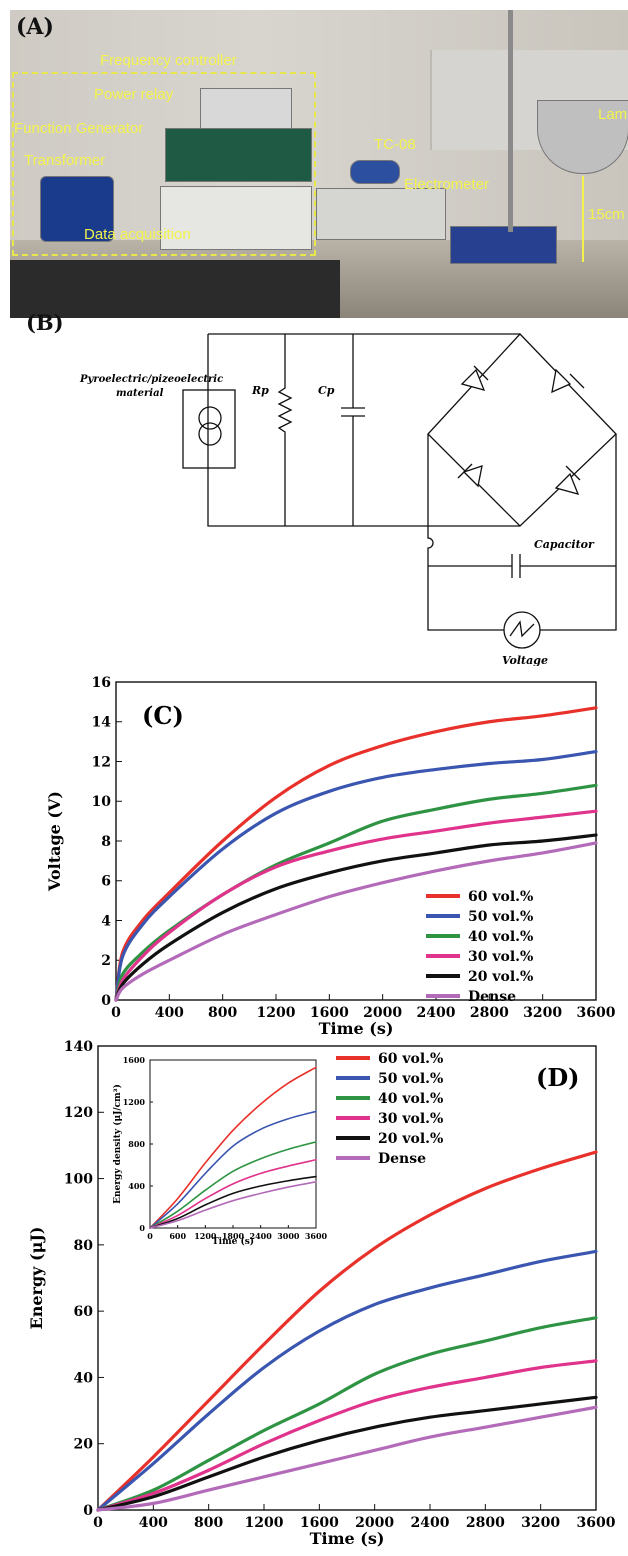 Image resolution: width=628 pixels, height=1556 pixels. I want to click on photo-lamp, so click(582, 137).